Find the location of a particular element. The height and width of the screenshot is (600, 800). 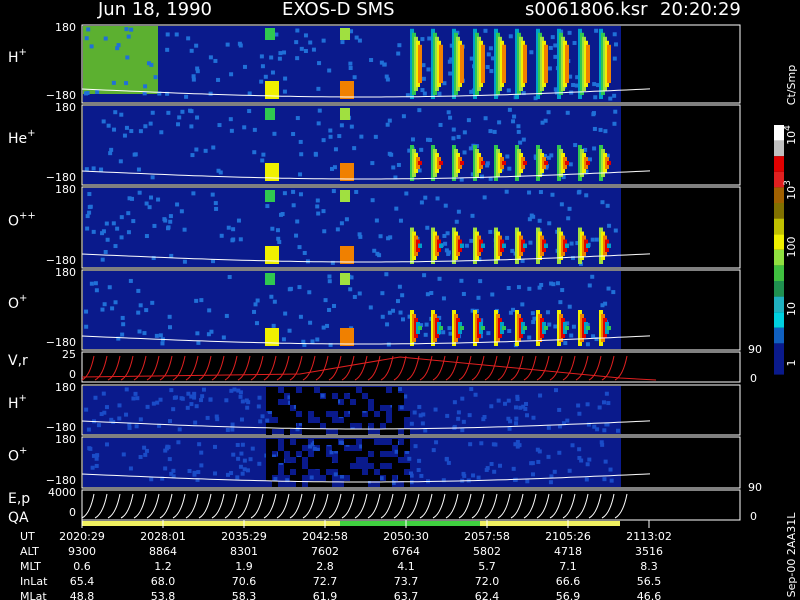

table-cell: 2113:02 is located at coordinates (649, 536).